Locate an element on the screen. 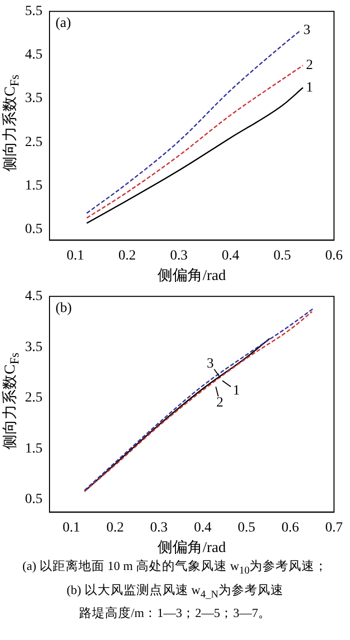 This screenshot has height=640, width=350. annotation: 3 is located at coordinates (210, 364).